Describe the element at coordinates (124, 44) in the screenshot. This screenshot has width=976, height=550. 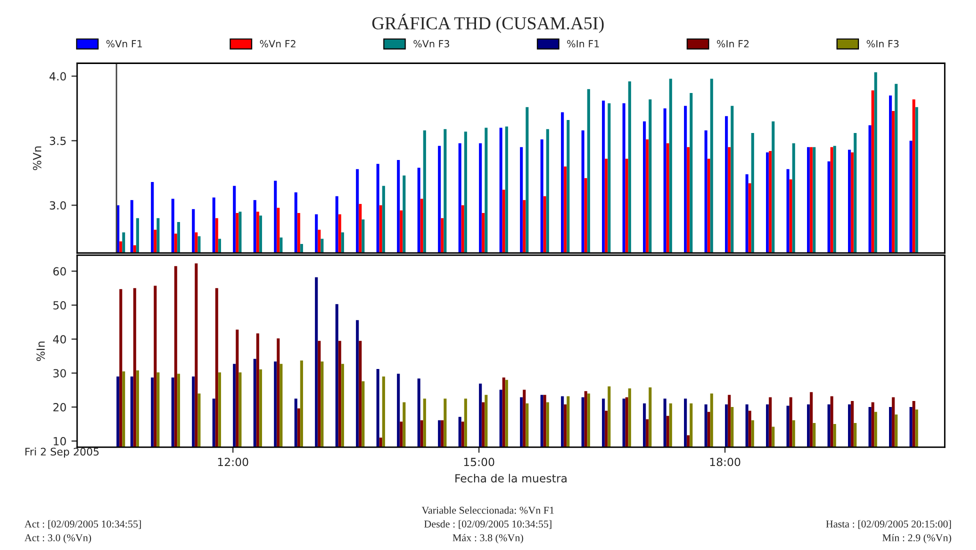
I see `legend-label: %Vn F1` at that location.